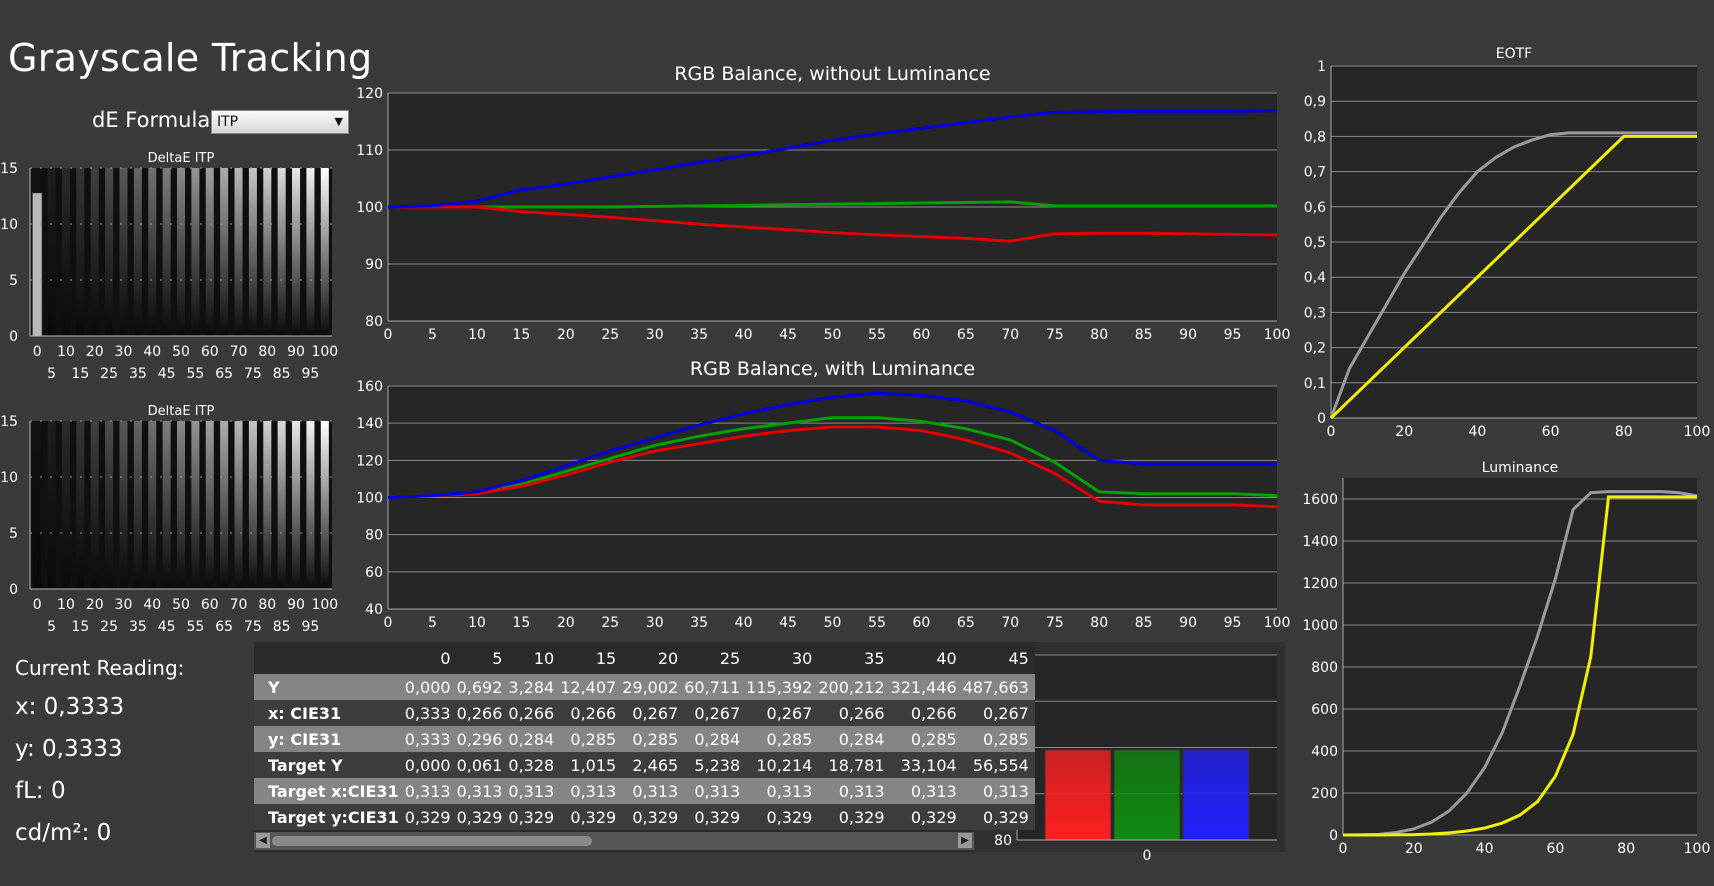  What do you see at coordinates (715, 765) in the screenshot?
I see `table-cell: 5,238` at bounding box center [715, 765].